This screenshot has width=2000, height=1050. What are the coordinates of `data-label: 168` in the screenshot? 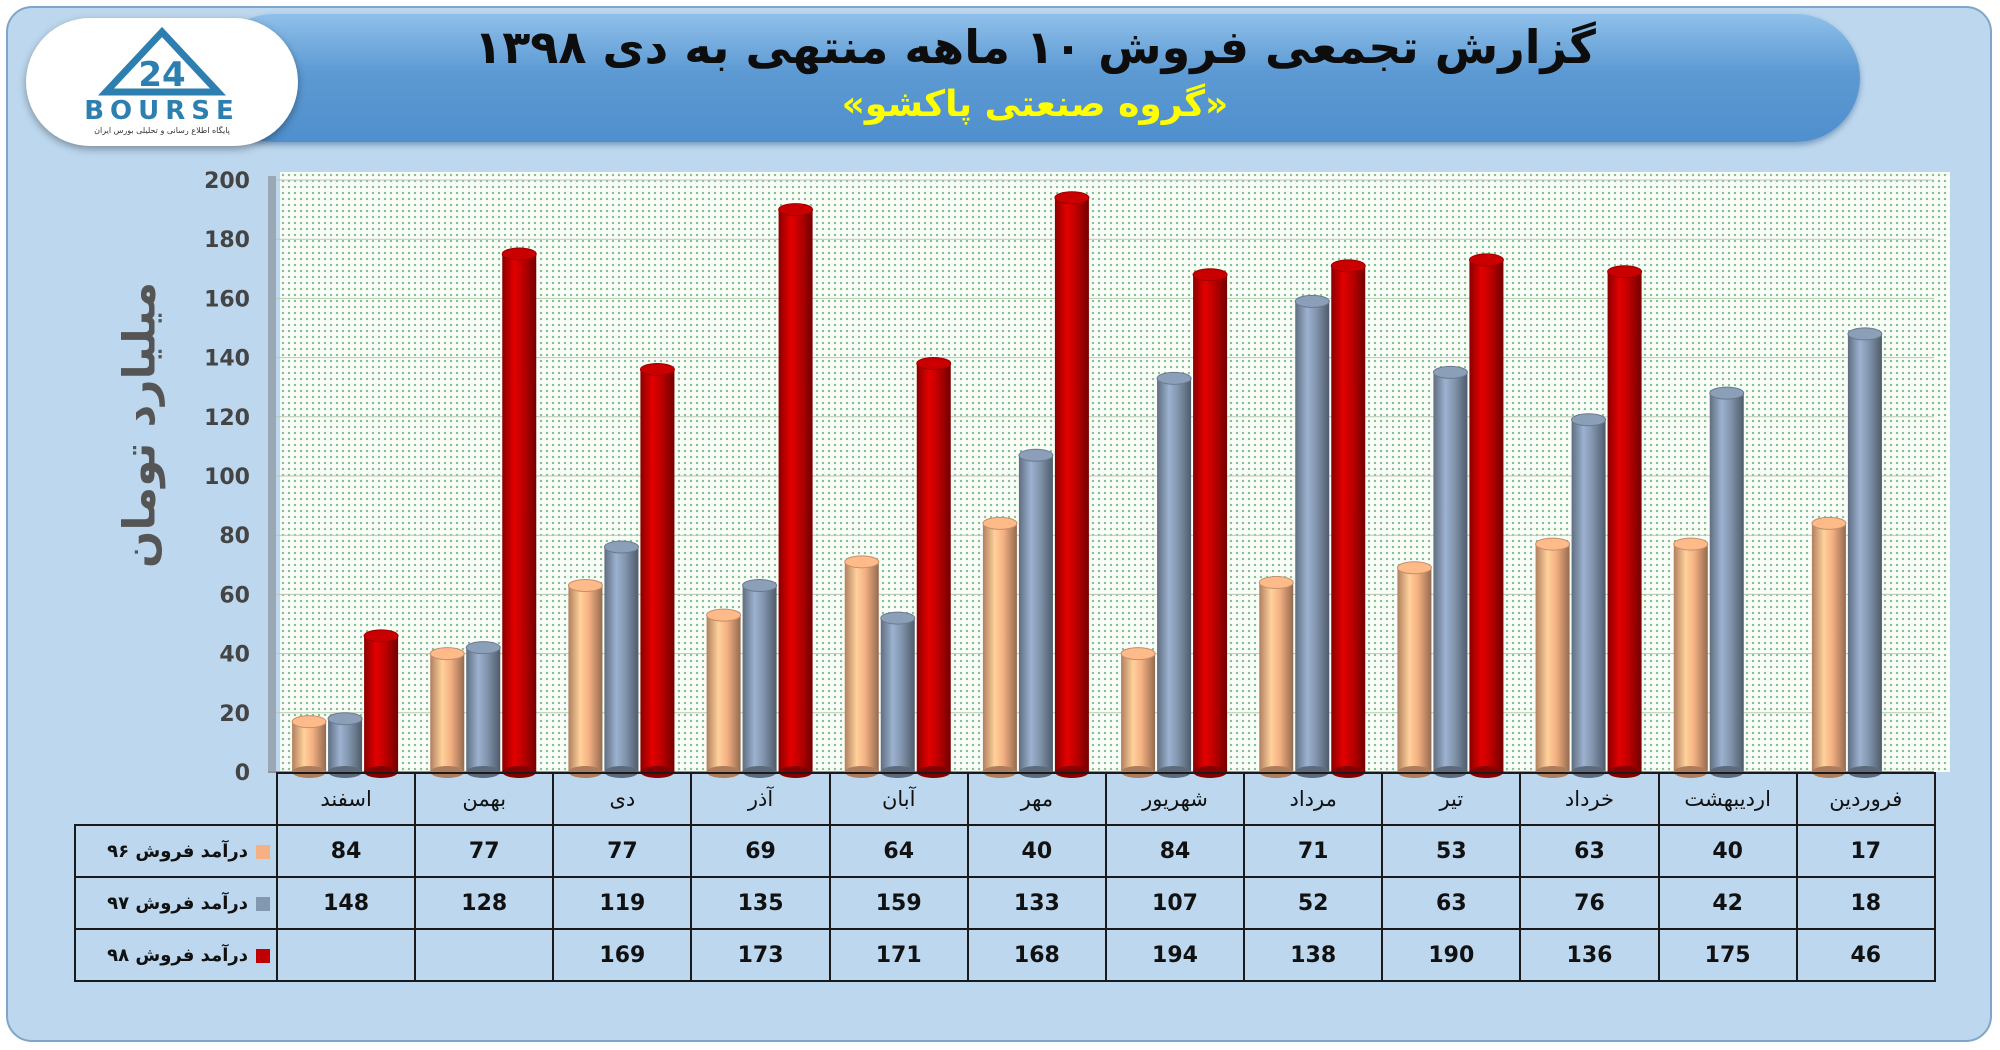 It's located at (1036, 955).